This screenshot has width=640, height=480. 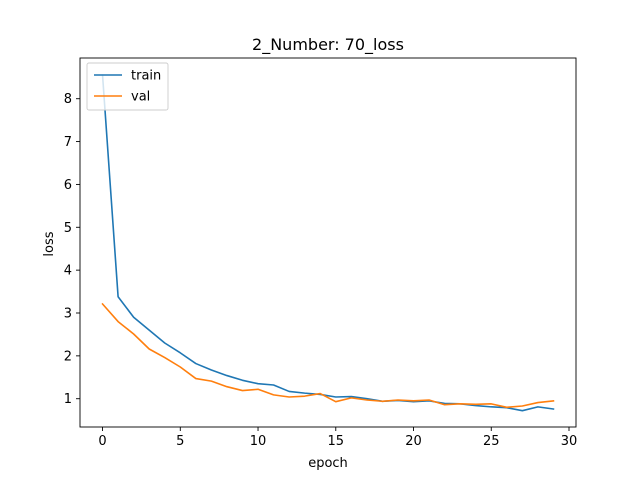 I want to click on y-tick-label: 3, so click(x=68, y=314).